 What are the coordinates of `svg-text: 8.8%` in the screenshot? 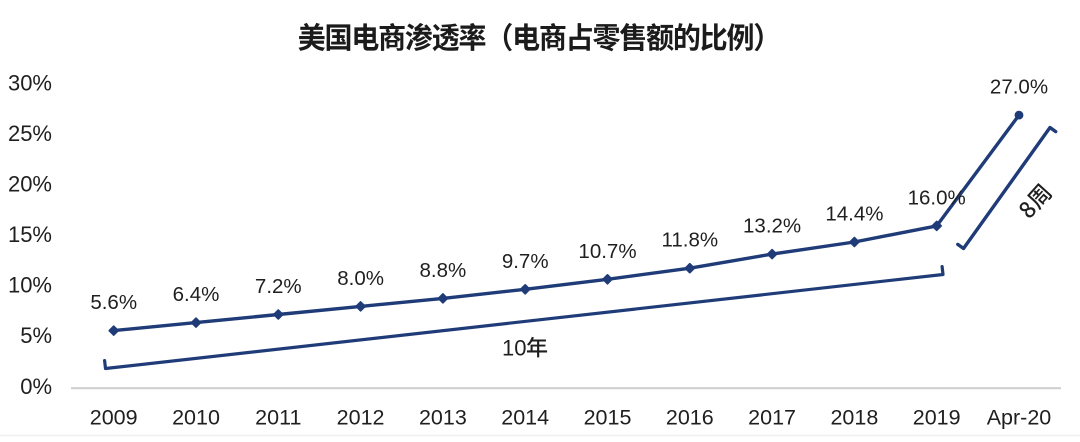 It's located at (443, 270).